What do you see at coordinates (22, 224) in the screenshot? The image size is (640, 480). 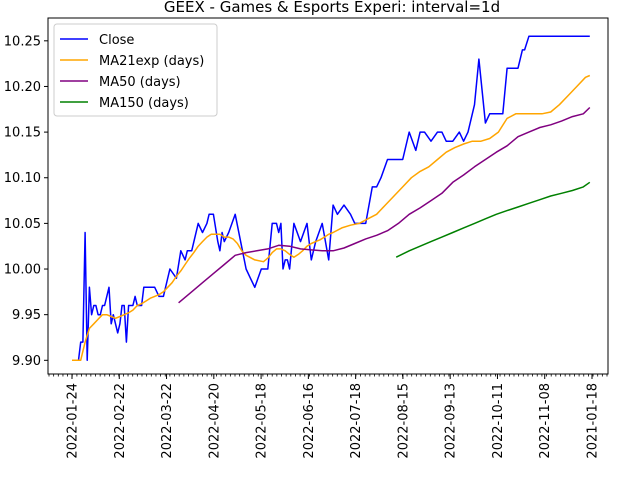 I see `y-tick-label: 10.05` at bounding box center [22, 224].